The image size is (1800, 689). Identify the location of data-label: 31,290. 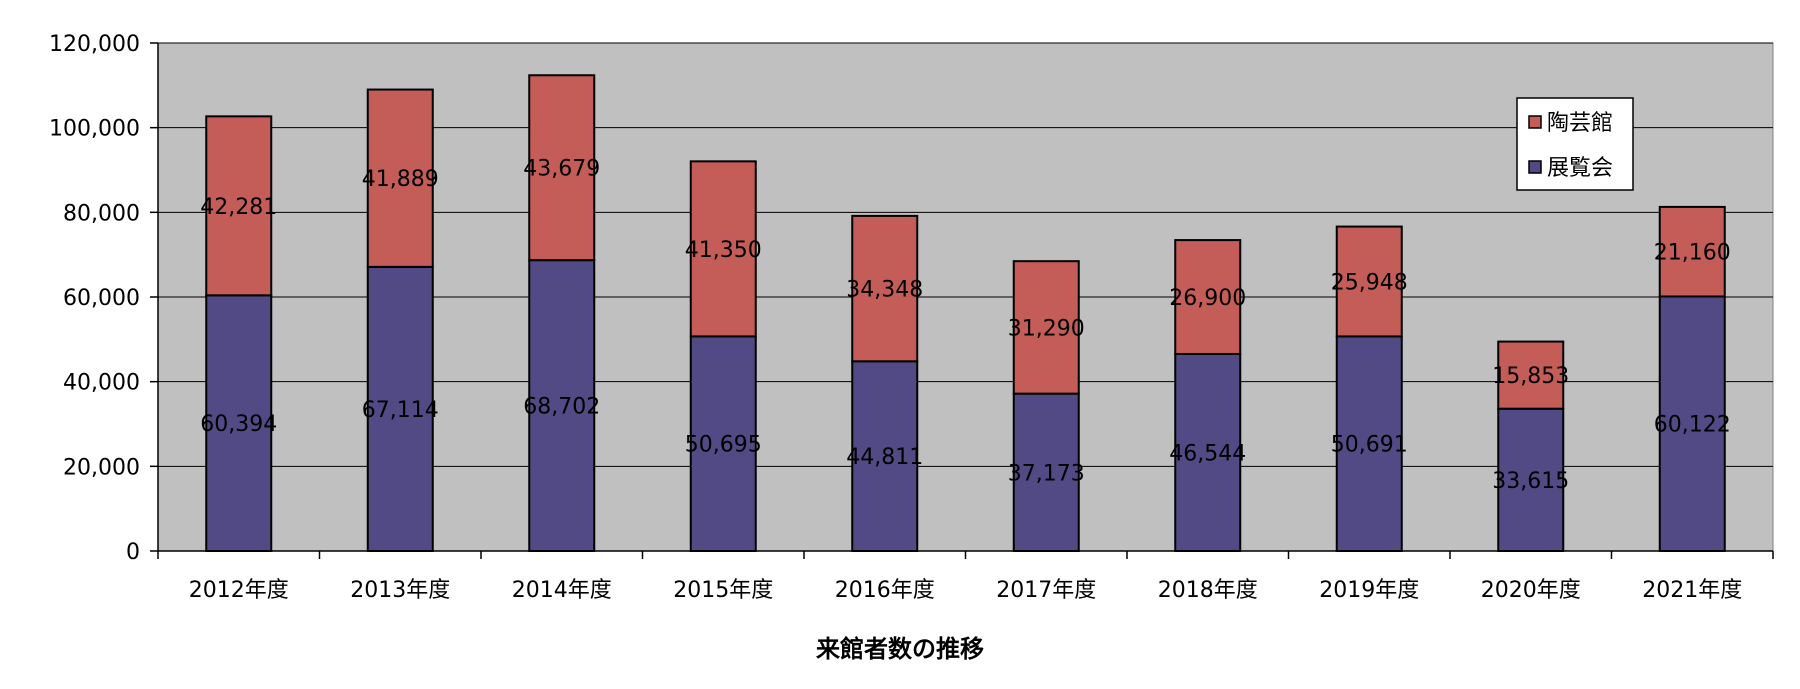
(1046, 328).